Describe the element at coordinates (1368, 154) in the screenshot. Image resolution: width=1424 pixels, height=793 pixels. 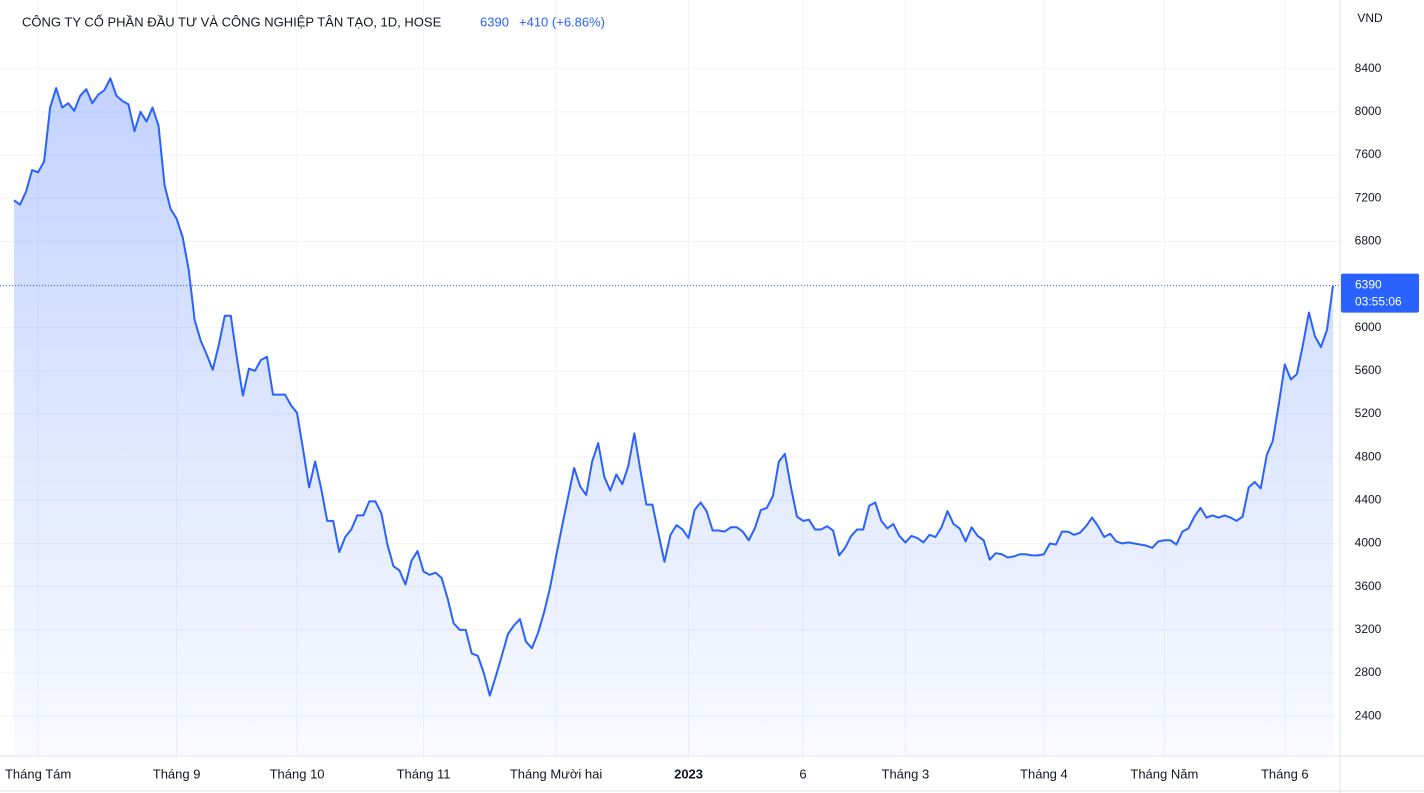
I see `y-tick-label: 7600` at that location.